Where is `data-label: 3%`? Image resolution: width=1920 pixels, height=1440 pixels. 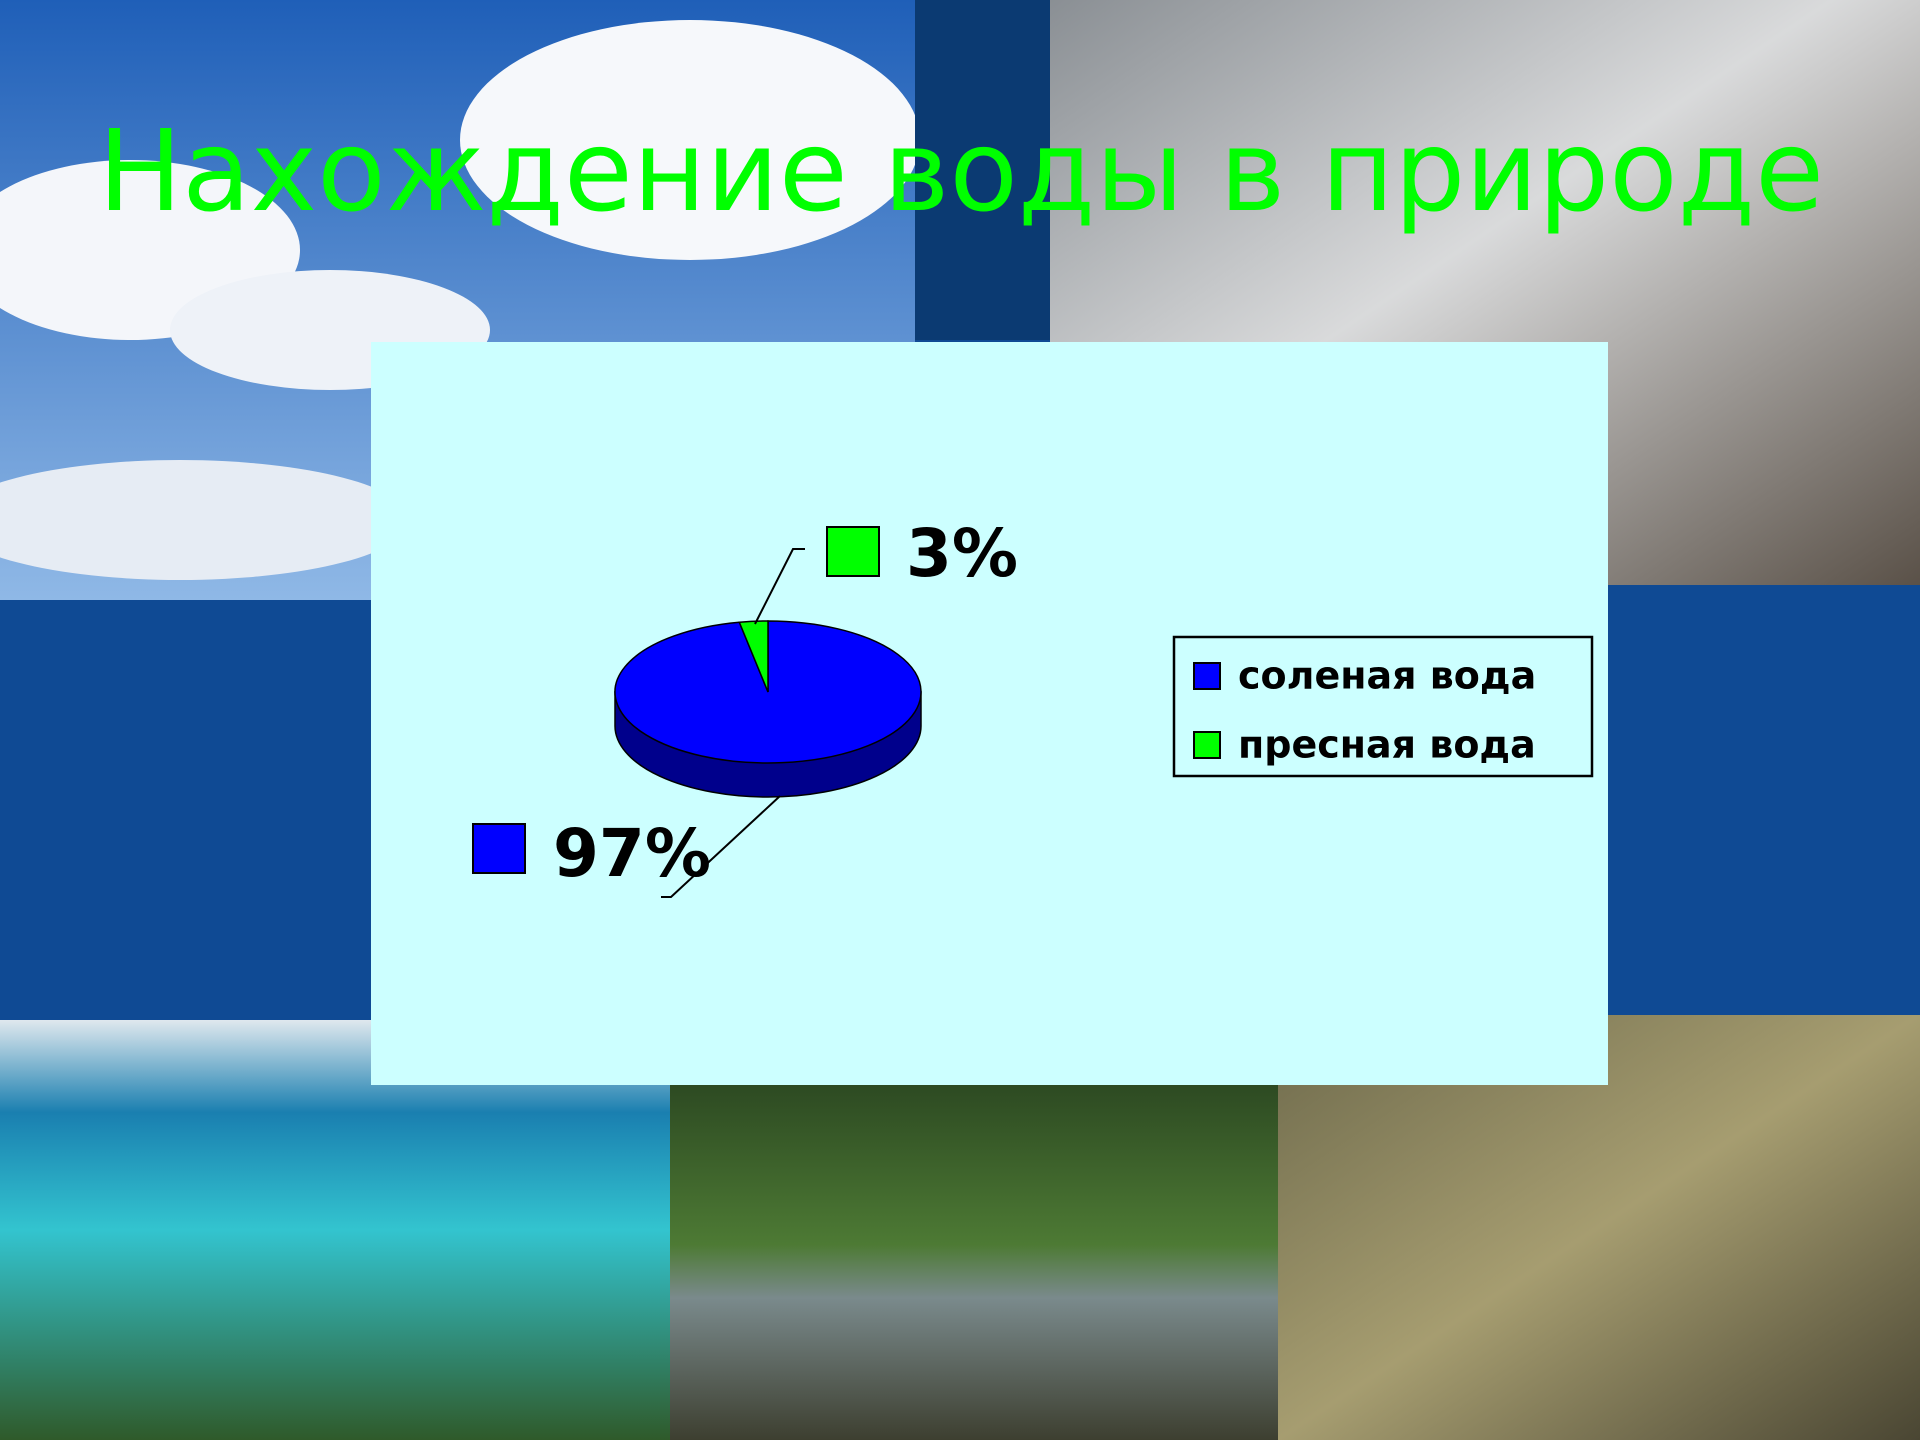 data-label: 3% is located at coordinates (962, 553).